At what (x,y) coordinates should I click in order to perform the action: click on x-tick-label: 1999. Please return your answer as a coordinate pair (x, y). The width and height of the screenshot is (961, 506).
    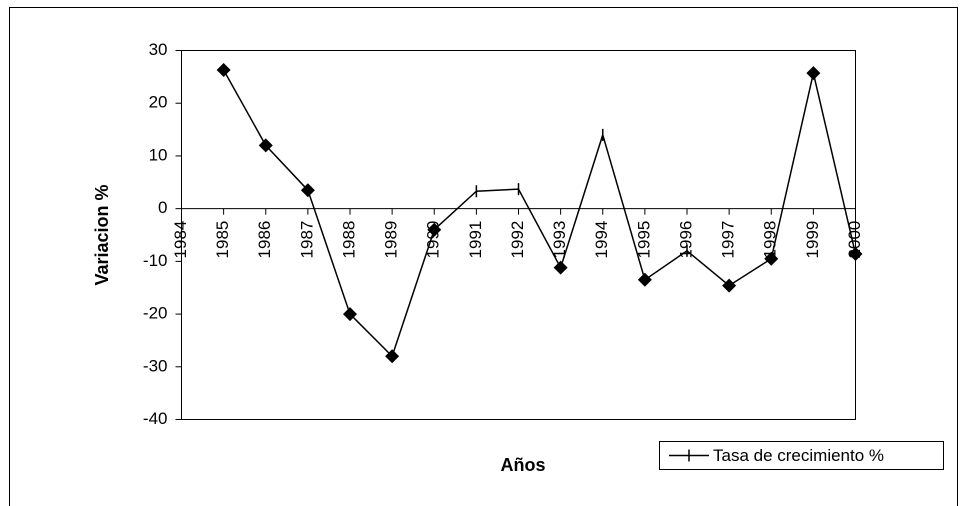
    Looking at the image, I should click on (812, 240).